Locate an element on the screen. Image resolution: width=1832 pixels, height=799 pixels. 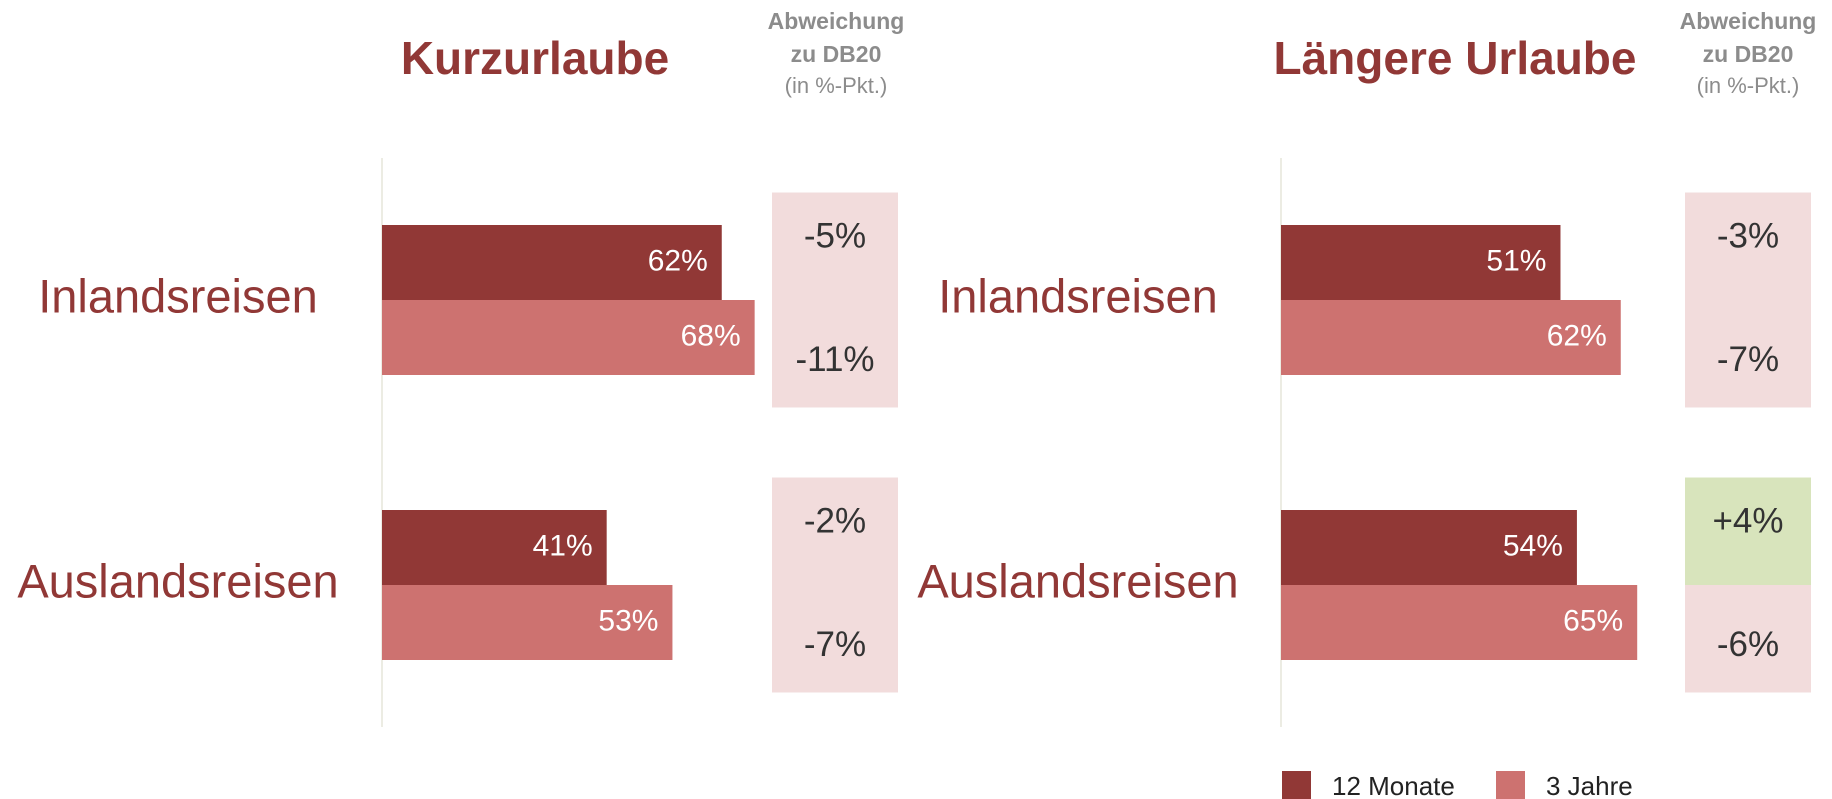
bar-value-label: 54% is located at coordinates (1533, 545).